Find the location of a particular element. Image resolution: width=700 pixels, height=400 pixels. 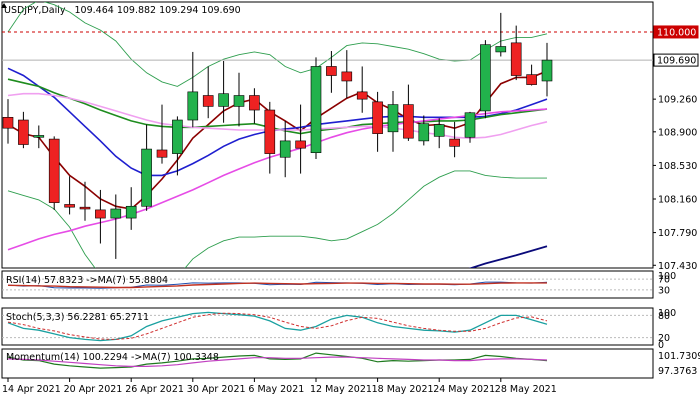

last-price-tag: 109.690 is located at coordinates (676, 60).